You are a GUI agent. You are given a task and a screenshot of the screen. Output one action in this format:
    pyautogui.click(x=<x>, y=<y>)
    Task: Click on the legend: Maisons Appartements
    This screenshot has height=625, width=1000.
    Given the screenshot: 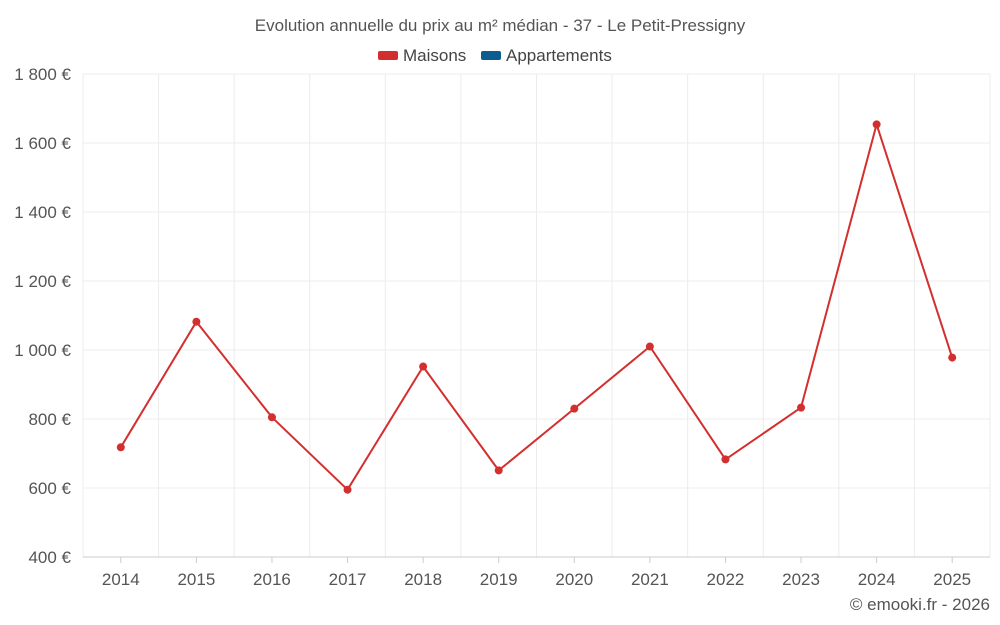 What is the action you would take?
    pyautogui.click(x=495, y=55)
    